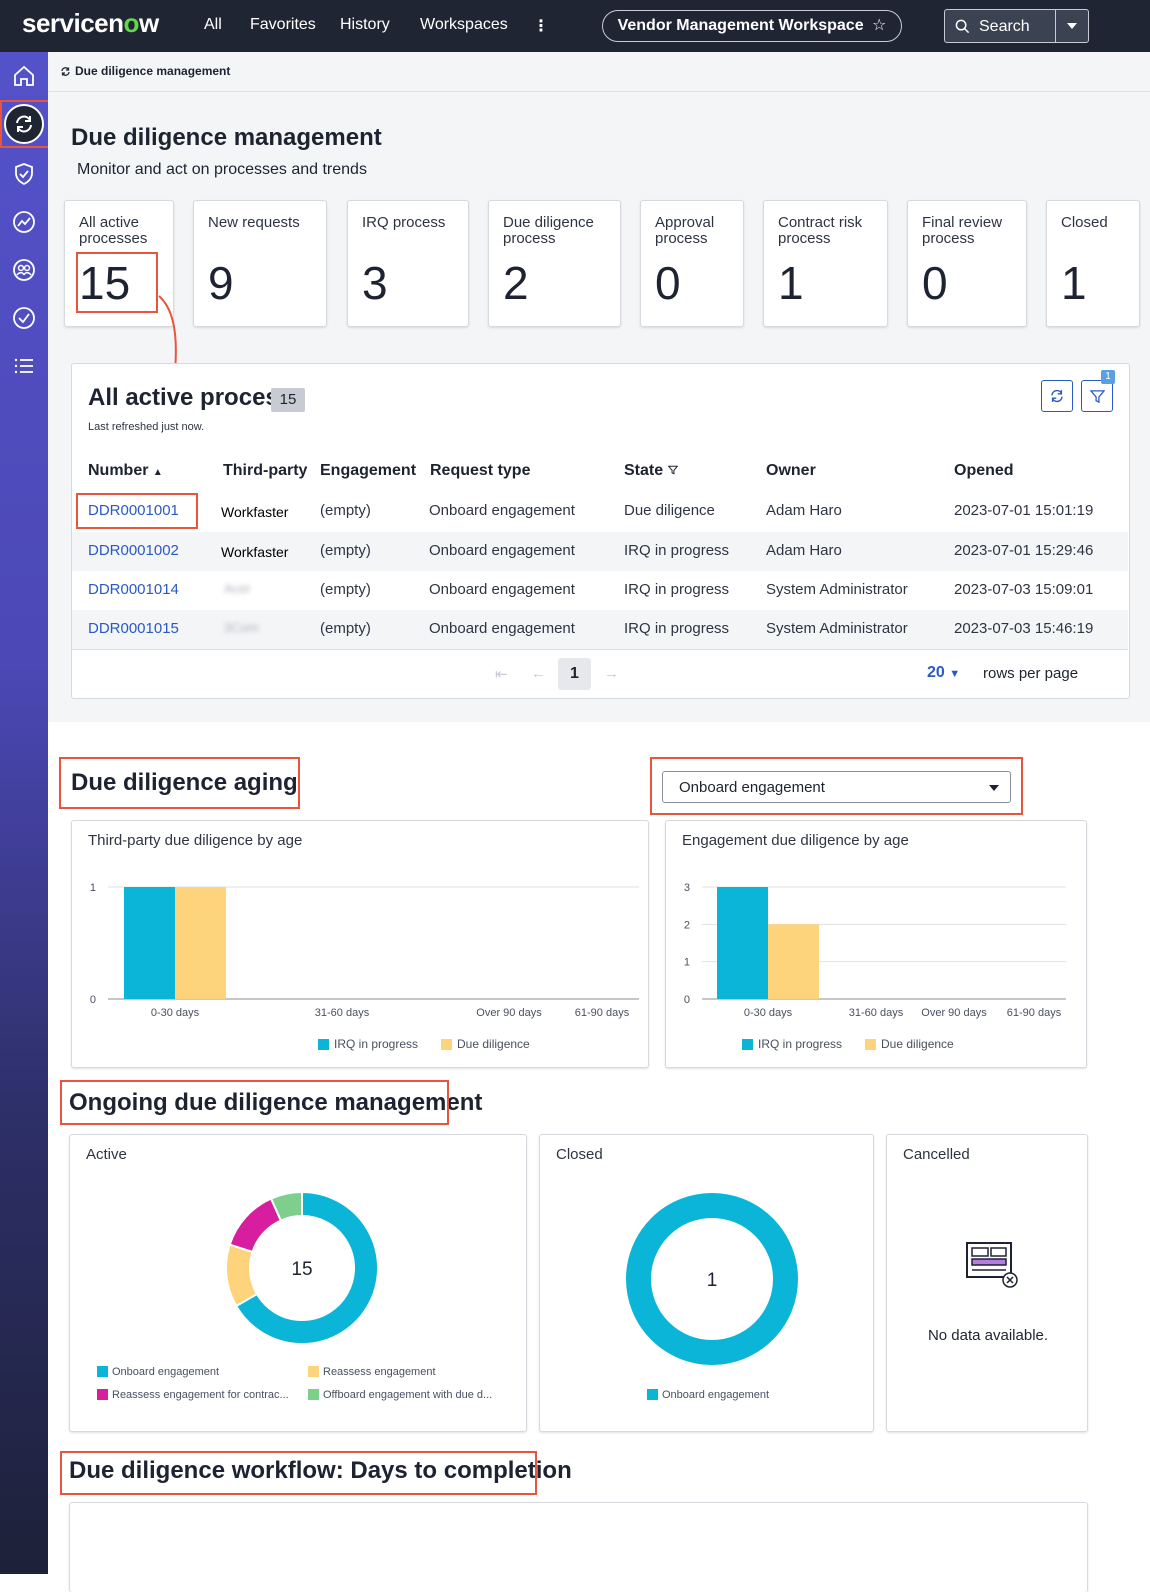 This screenshot has height=1592, width=1150. I want to click on list-icon, so click(24, 366).